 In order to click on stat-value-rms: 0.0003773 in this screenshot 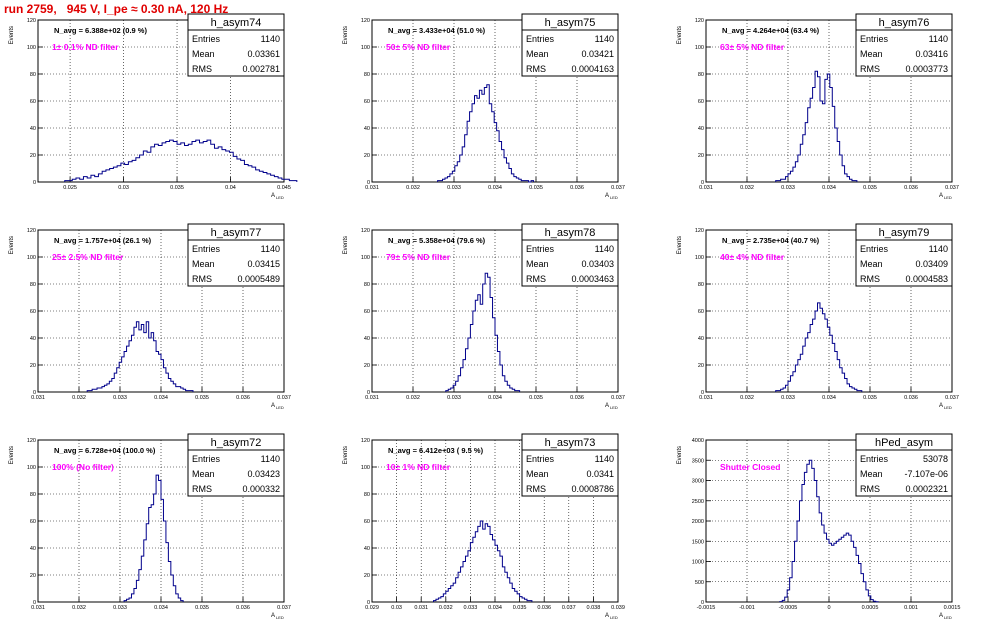, I will do `click(926, 69)`.